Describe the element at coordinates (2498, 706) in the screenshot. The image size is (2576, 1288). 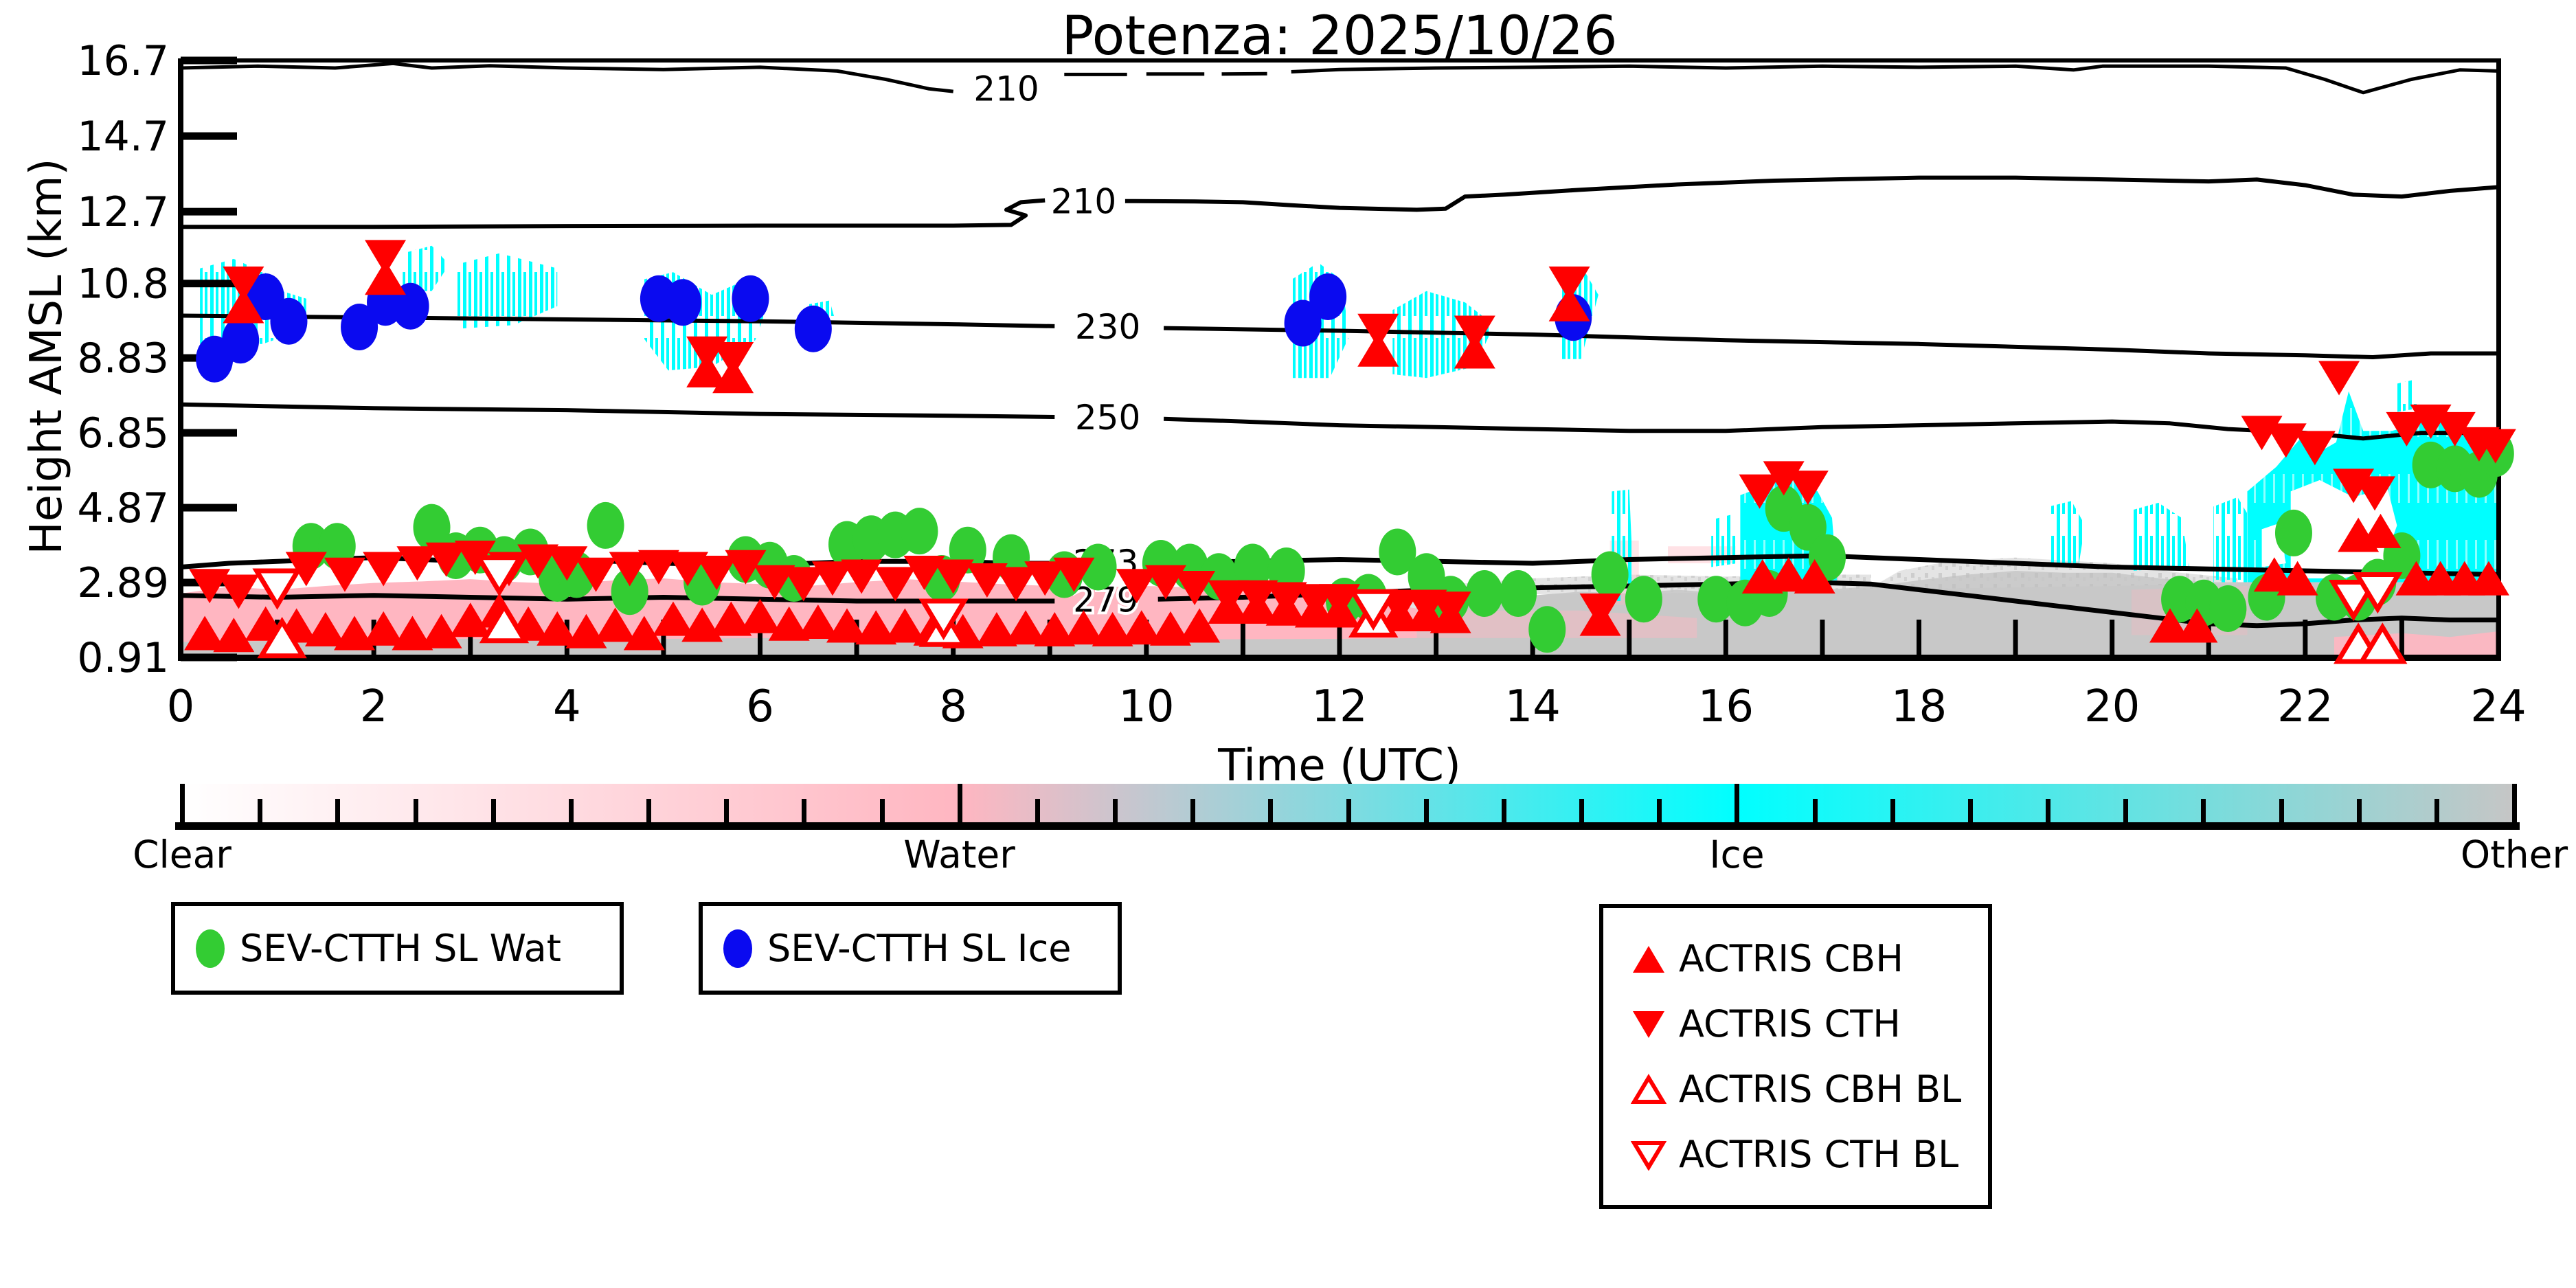
I see `x-tick-label: 24` at that location.